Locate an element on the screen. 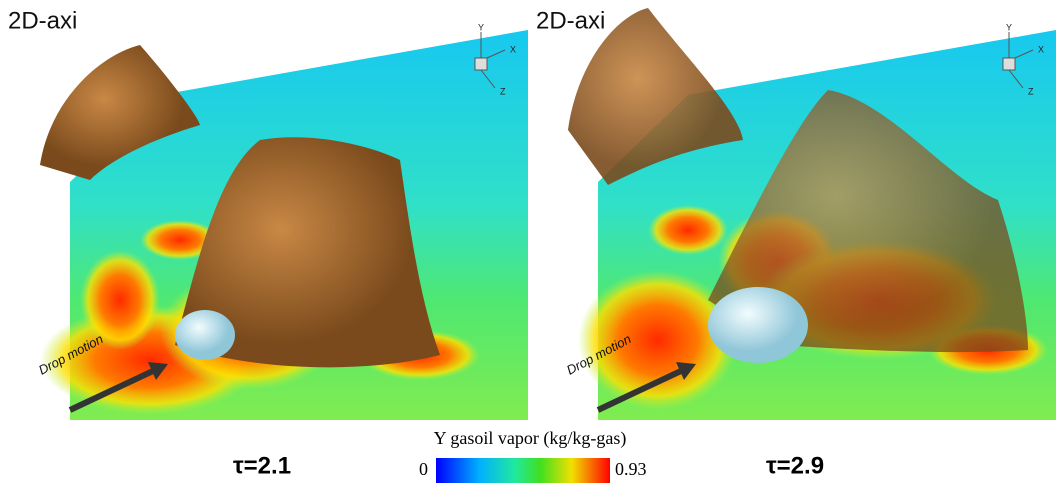 This screenshot has height=488, width=1056. liquid-sheet is located at coordinates (307, 252).